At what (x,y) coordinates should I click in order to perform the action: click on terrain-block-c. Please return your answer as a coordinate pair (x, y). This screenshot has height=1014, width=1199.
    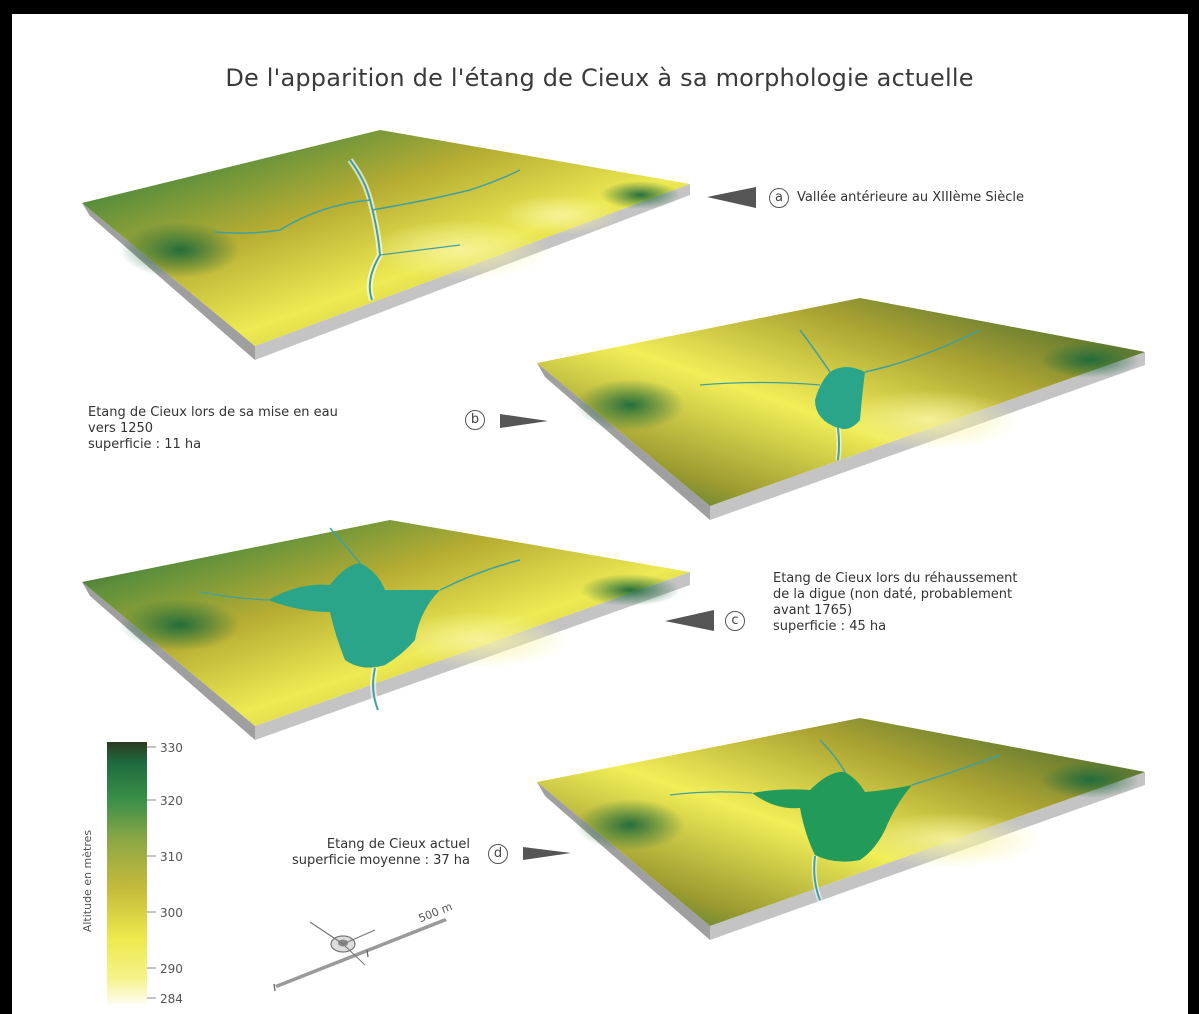
    Looking at the image, I should click on (386, 630).